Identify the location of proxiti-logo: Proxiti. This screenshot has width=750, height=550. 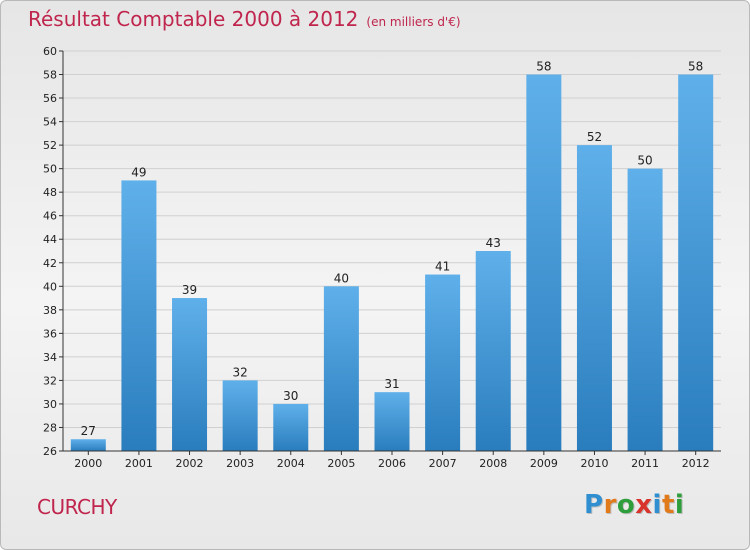
(634, 505).